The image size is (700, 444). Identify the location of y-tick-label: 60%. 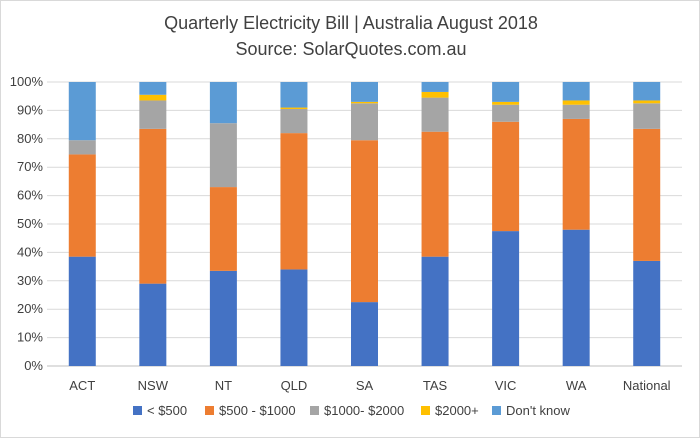
(30, 195).